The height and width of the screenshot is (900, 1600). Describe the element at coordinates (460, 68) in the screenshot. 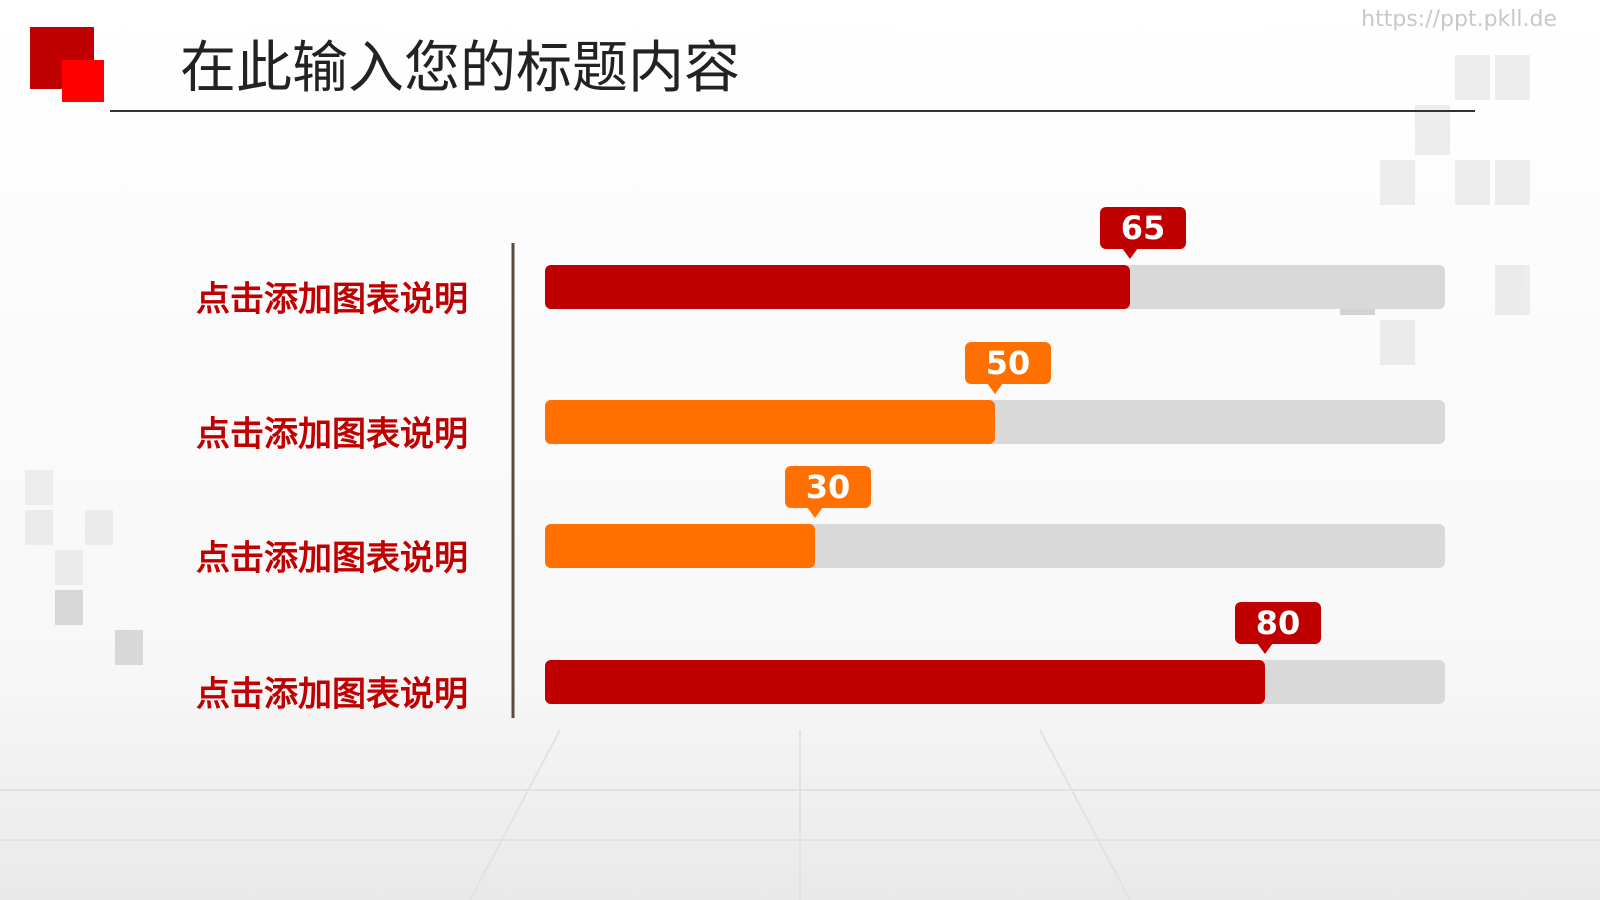

I see `title: 在此输入您的标题内容` at that location.